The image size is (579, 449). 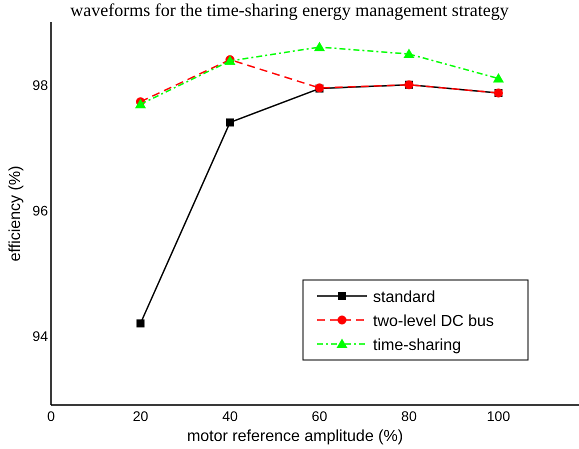 I want to click on y-tick-label: 94, so click(x=40, y=336).